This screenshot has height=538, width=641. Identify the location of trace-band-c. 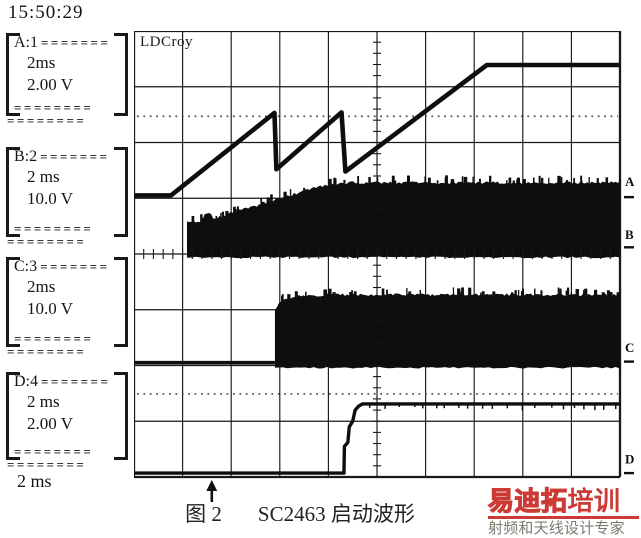
(447, 331).